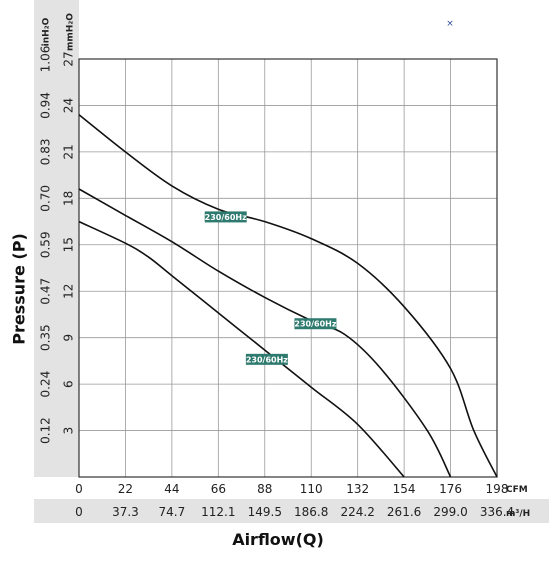 The height and width of the screenshot is (581, 552). Describe the element at coordinates (46, 152) in the screenshot. I see `y-tick-label-inh2o: 0.83` at that location.